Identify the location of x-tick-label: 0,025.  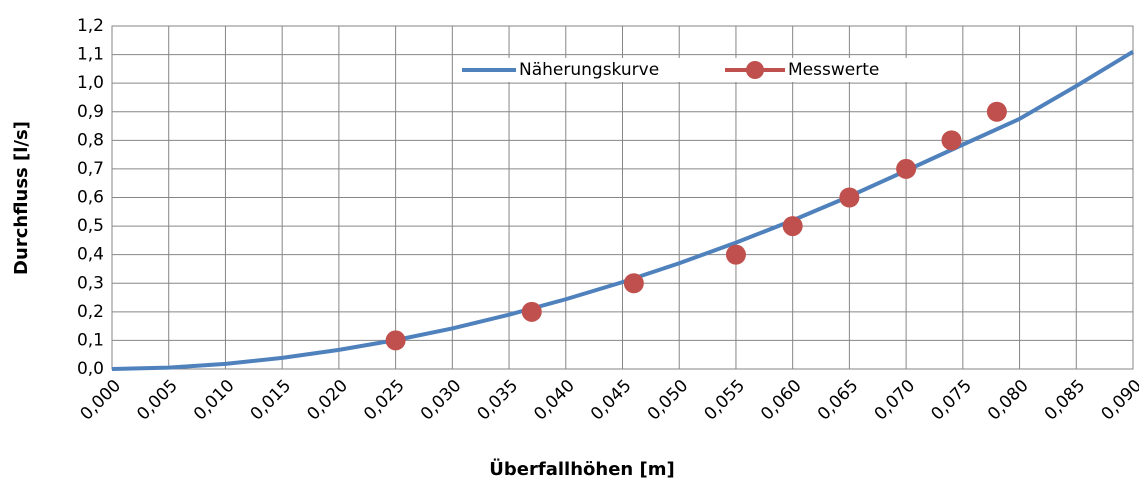
(384, 400).